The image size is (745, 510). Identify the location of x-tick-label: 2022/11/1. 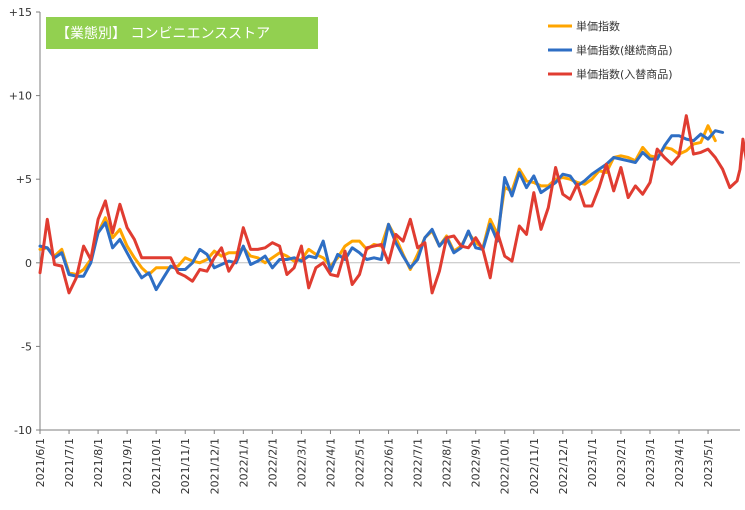
(534, 466).